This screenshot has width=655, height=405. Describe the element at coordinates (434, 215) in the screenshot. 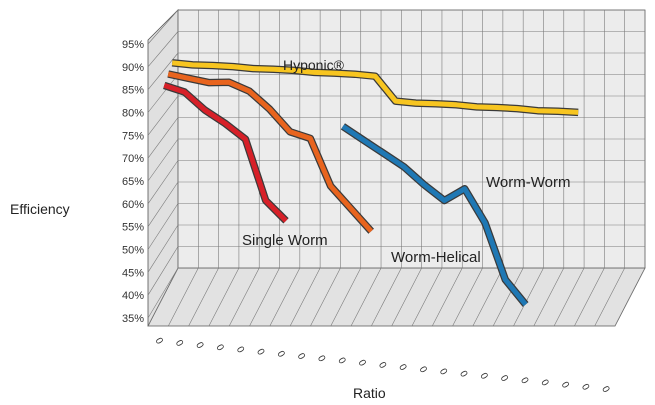

I see `series-line-worm-worm` at that location.